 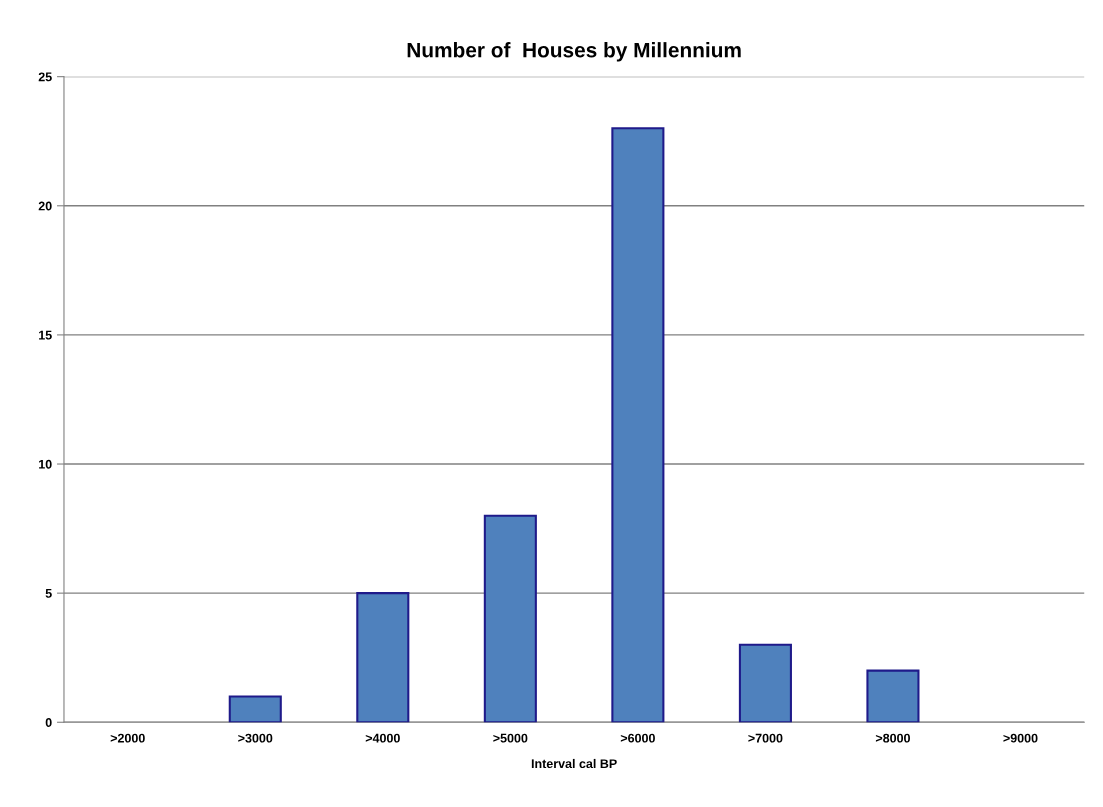 I want to click on y-tick-label: 20, so click(x=45, y=206).